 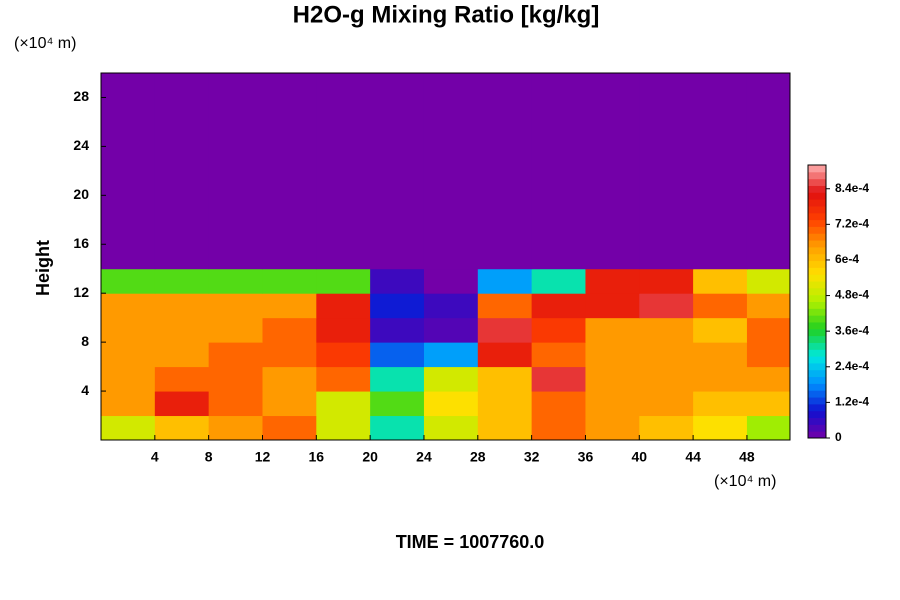 What do you see at coordinates (847, 259) in the screenshot?
I see `colorbar-tick-label: 6e-4` at bounding box center [847, 259].